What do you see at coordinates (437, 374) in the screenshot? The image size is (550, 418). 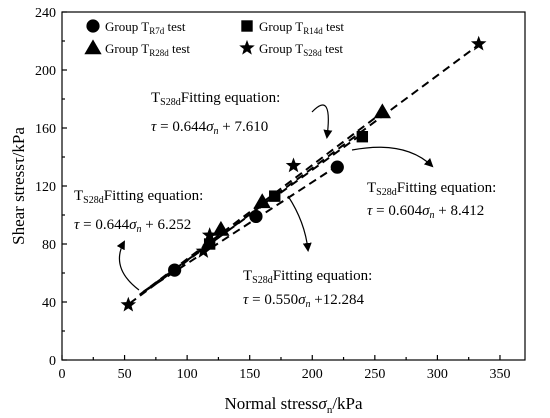 I see `x-tick-label: 300` at bounding box center [437, 374].